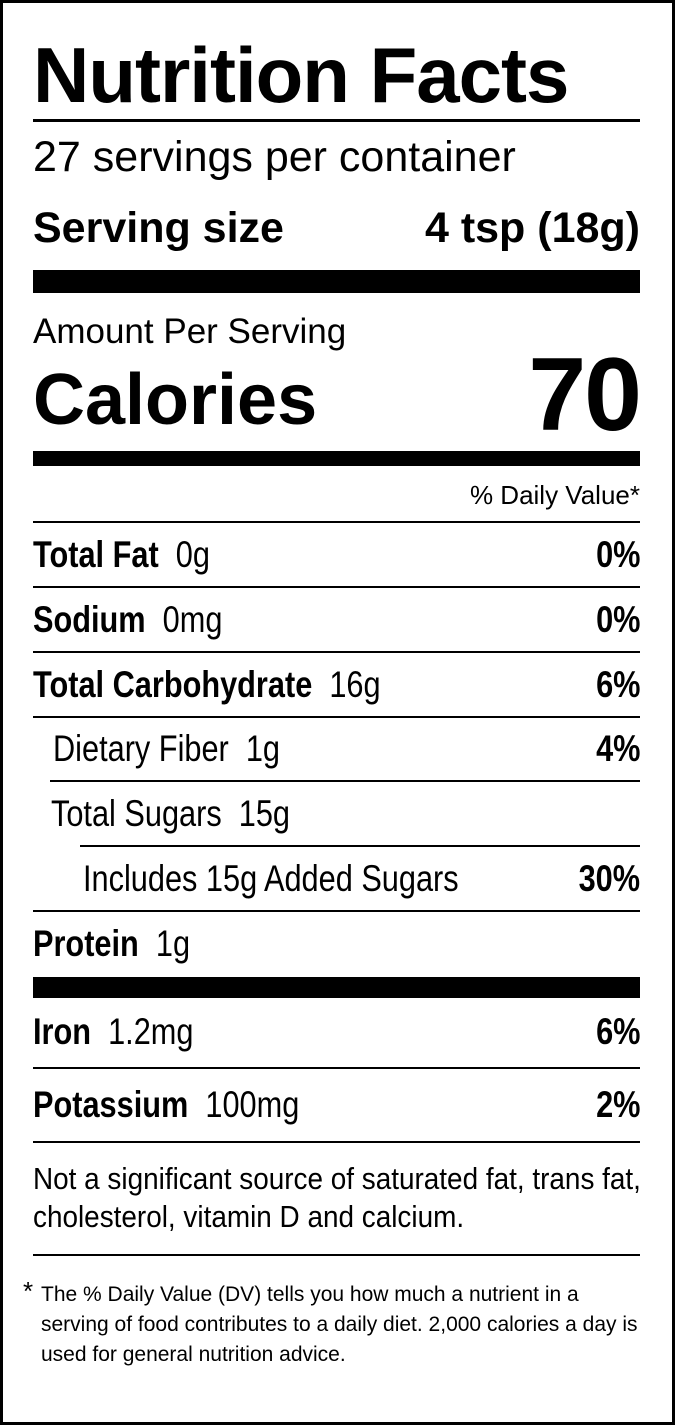 This screenshot has height=1425, width=675. Describe the element at coordinates (336, 943) in the screenshot. I see `nutrient-row-protein: Protein 1g` at that location.